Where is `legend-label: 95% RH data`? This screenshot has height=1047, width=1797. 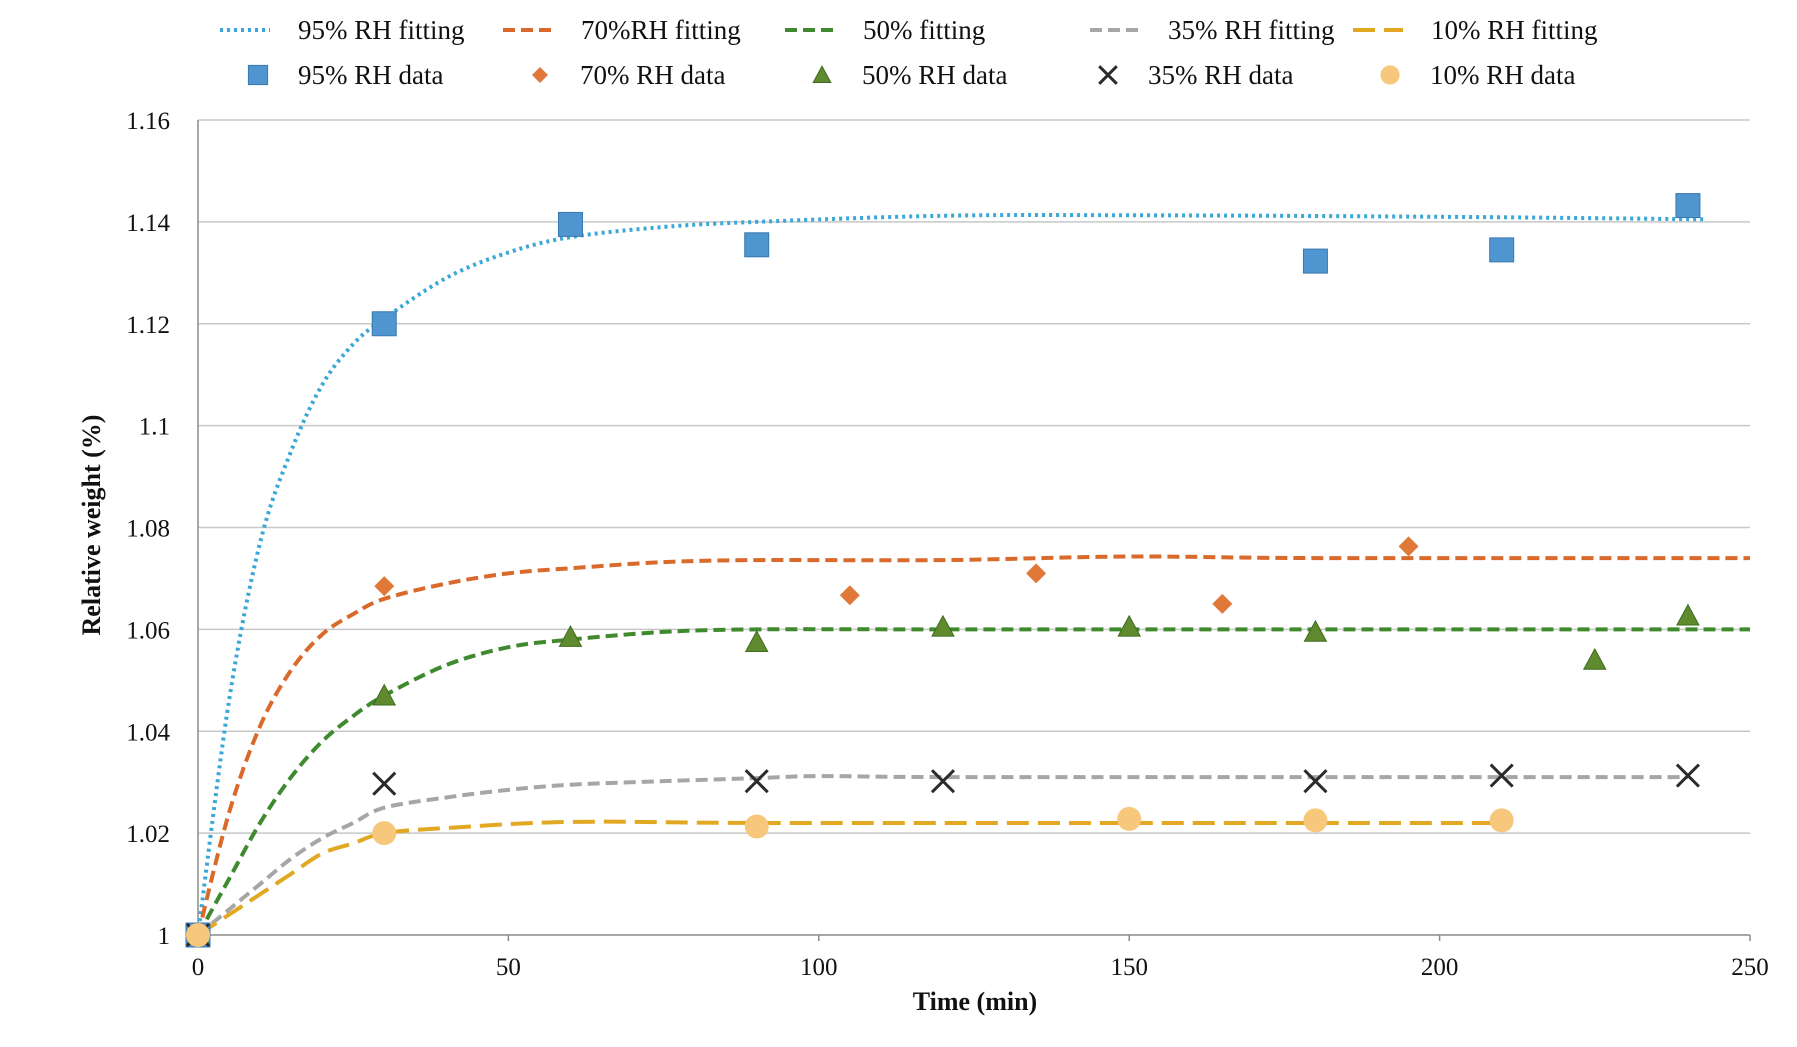
legend-label: 95% RH data is located at coordinates (370, 75).